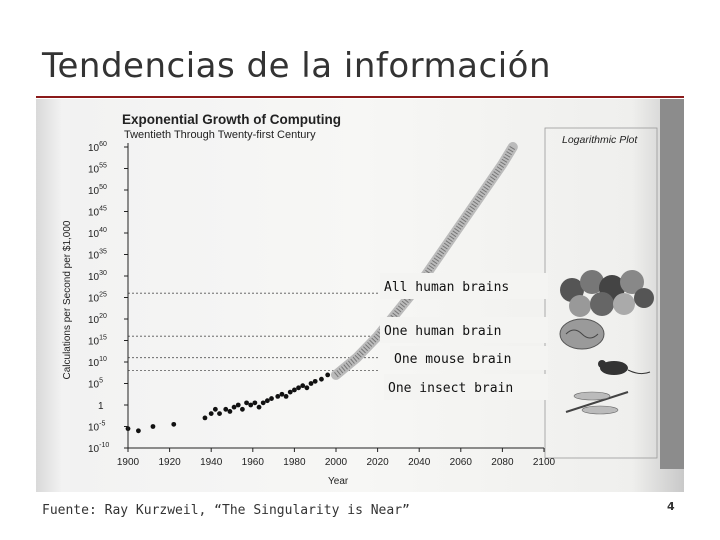 The image size is (720, 540). I want to click on x-tick-label: 1920, so click(169, 462).